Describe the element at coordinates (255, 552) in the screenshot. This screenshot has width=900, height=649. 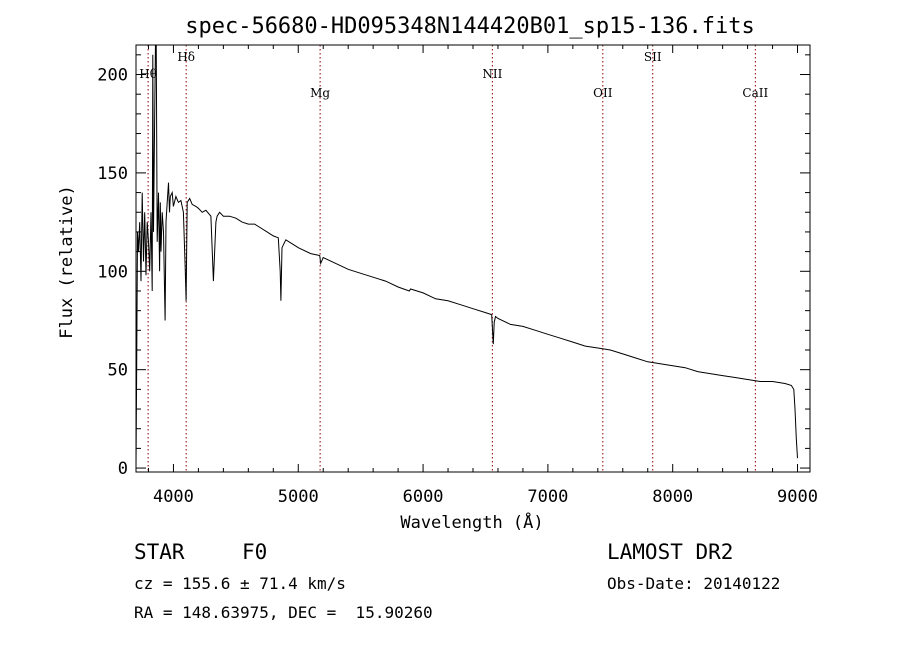
I see `object-subclass: F0` at that location.